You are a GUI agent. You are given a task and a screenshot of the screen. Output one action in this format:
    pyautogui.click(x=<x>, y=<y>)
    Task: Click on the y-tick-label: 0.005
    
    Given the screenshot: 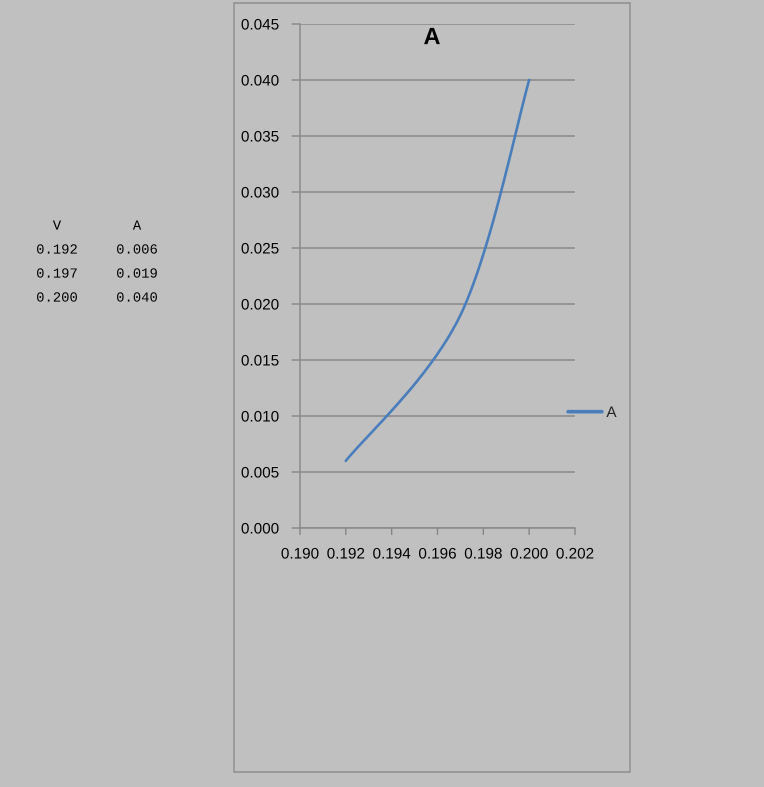 What is the action you would take?
    pyautogui.click(x=260, y=472)
    